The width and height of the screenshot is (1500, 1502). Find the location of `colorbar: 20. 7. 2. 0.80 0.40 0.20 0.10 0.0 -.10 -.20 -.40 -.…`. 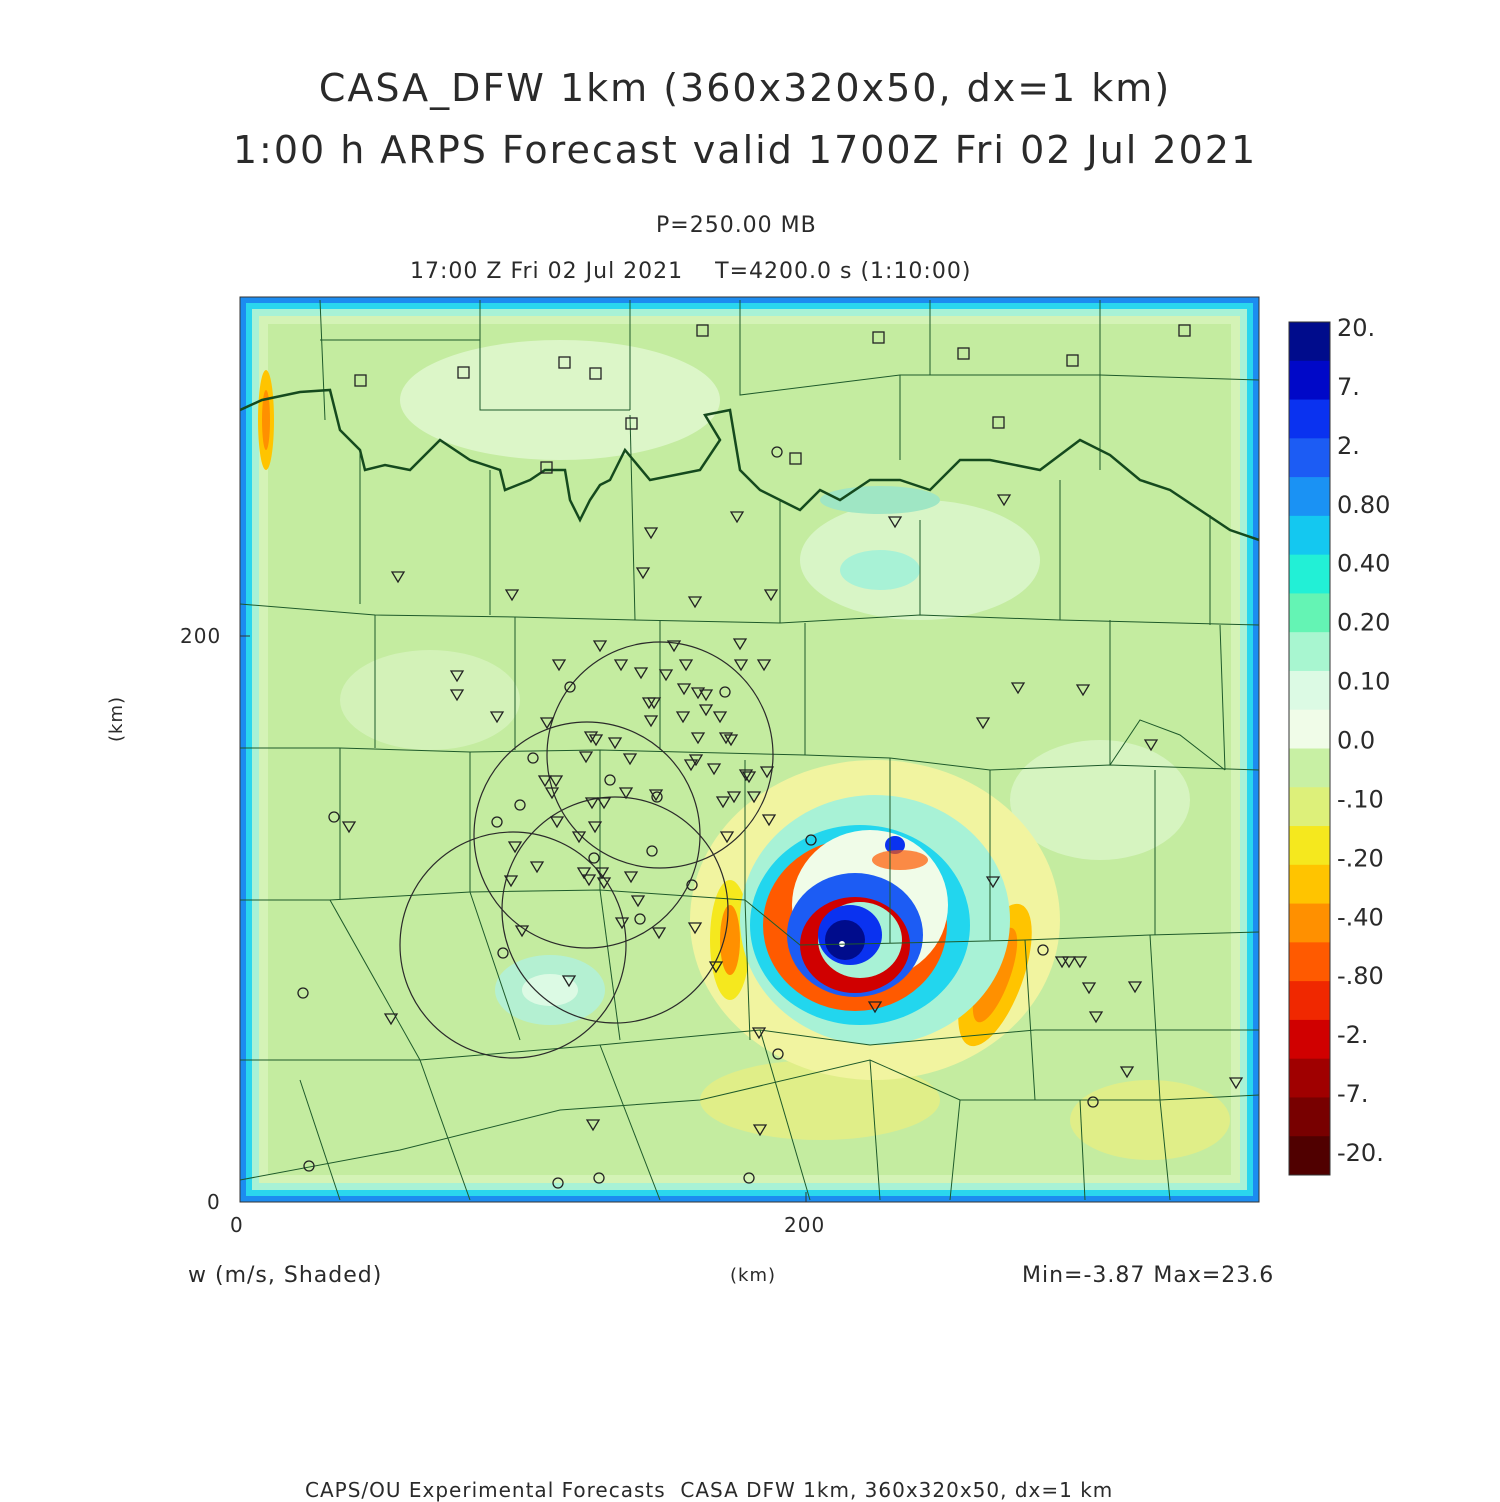

colorbar: 20. 7. 2. 0.80 0.40 0.20 0.10 0.0 -.10 -.20 -.40 -.… is located at coordinates (1339, 745).